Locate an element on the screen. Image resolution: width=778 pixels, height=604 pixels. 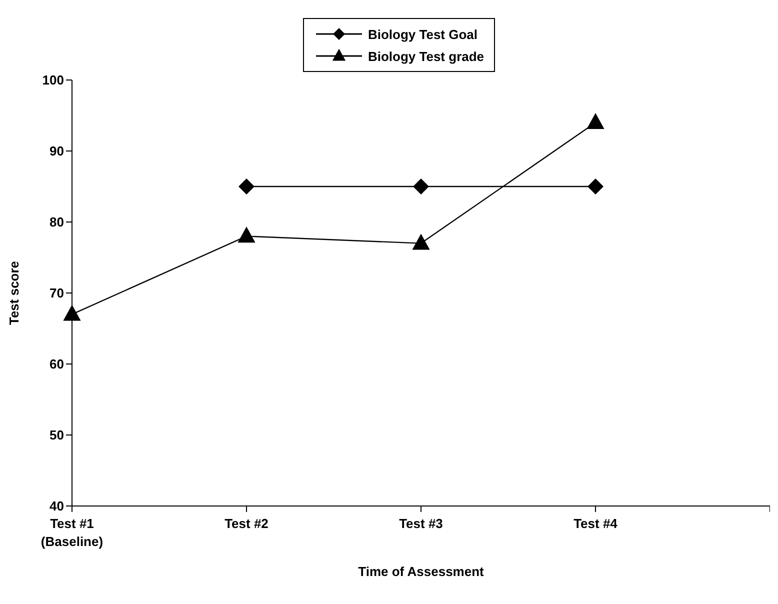
x-tick-label: Test #2 is located at coordinates (246, 523).